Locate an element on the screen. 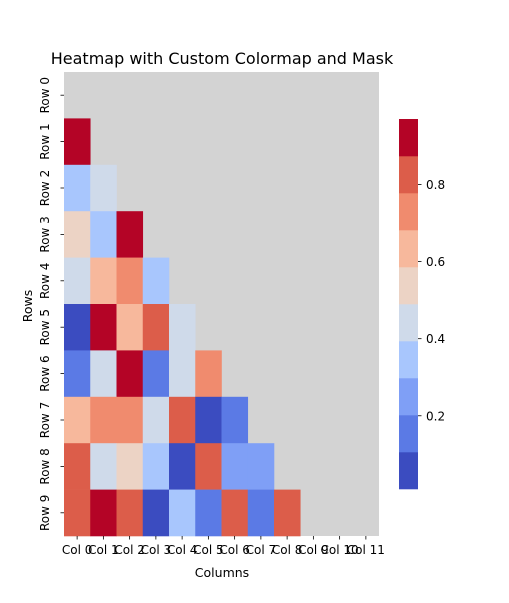 This screenshot has height=603, width=509. y-tick-label: Row 4 is located at coordinates (45, 281).